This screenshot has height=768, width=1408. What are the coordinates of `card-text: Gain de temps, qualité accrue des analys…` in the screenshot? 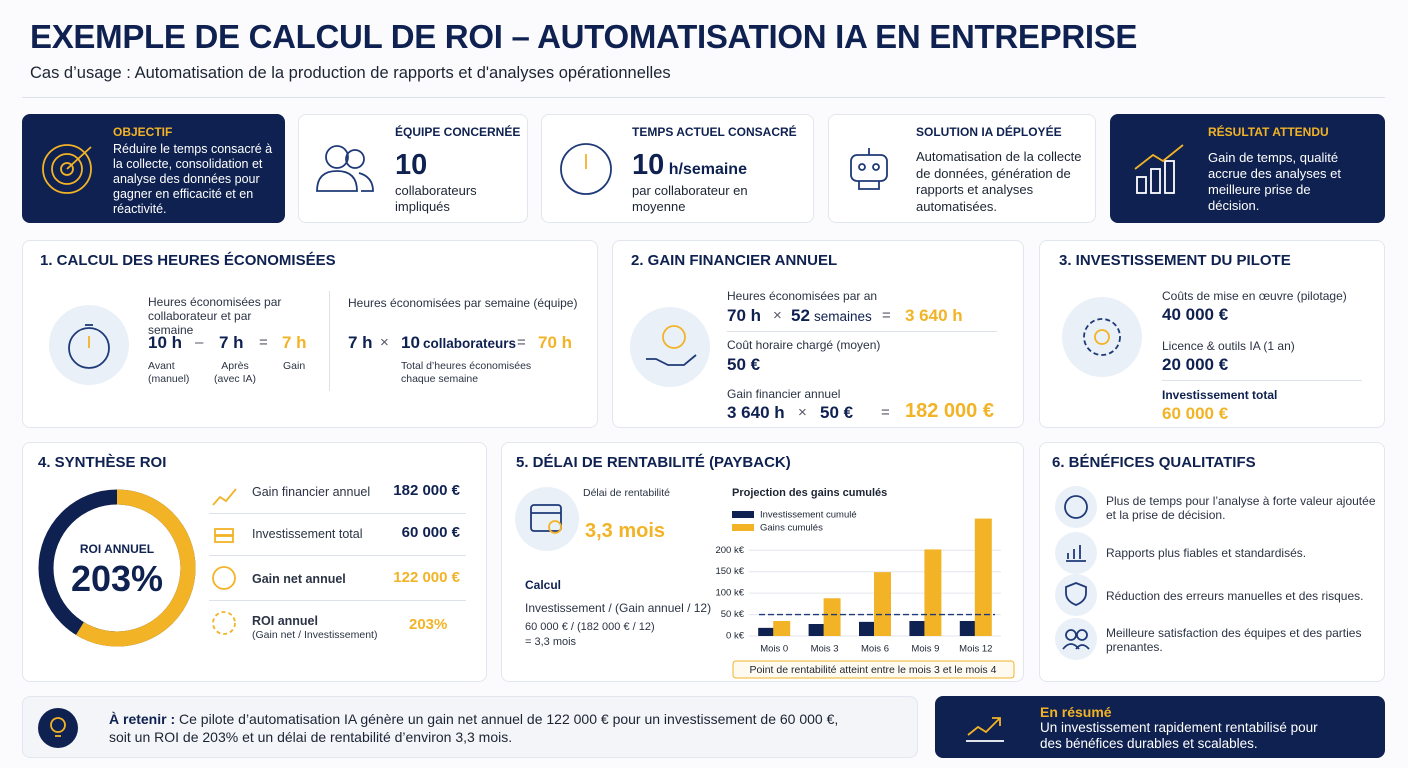 It's located at (1274, 181).